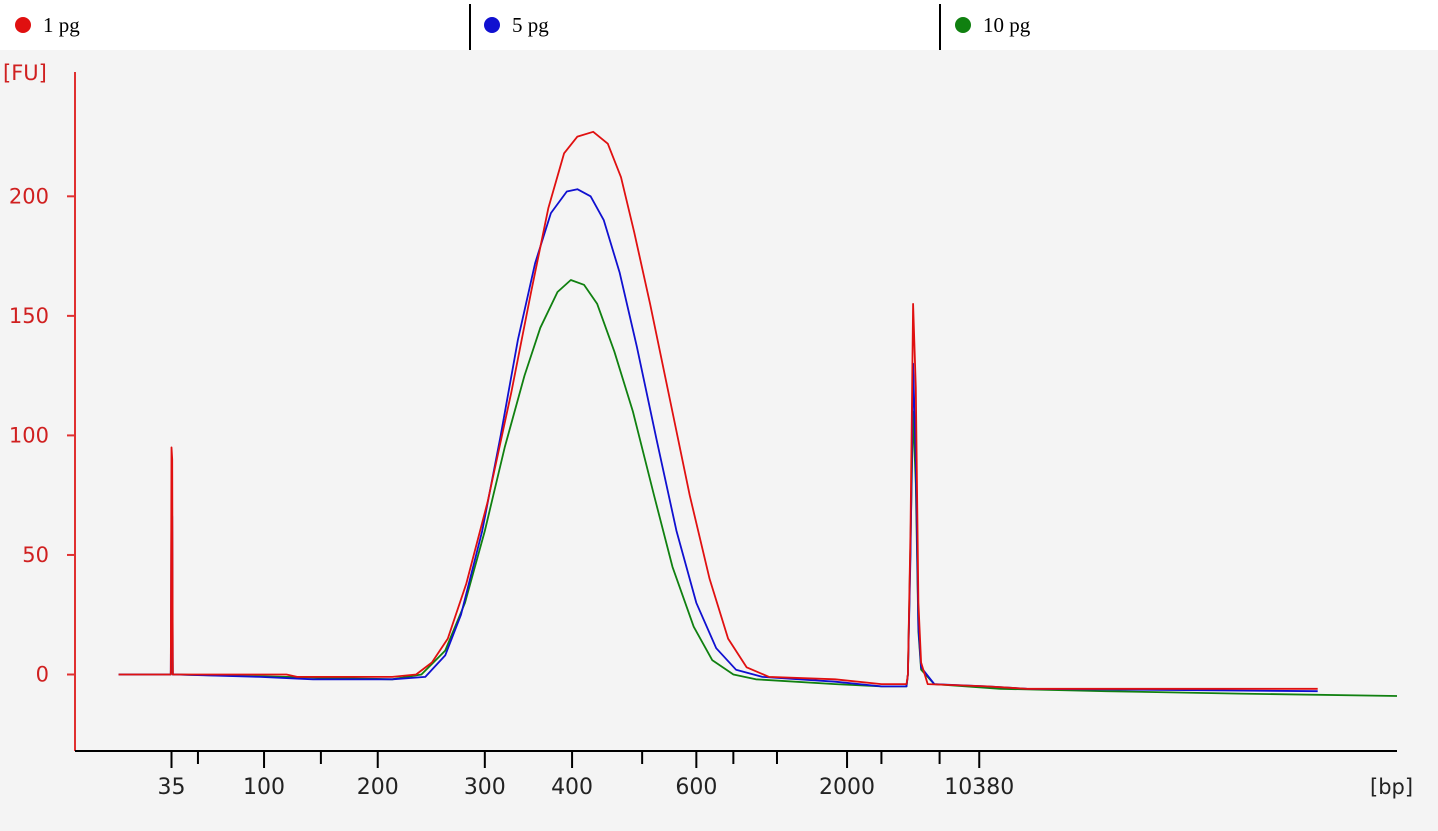 The image size is (1438, 831). What do you see at coordinates (172, 787) in the screenshot?
I see `x-tick-label: 35` at bounding box center [172, 787].